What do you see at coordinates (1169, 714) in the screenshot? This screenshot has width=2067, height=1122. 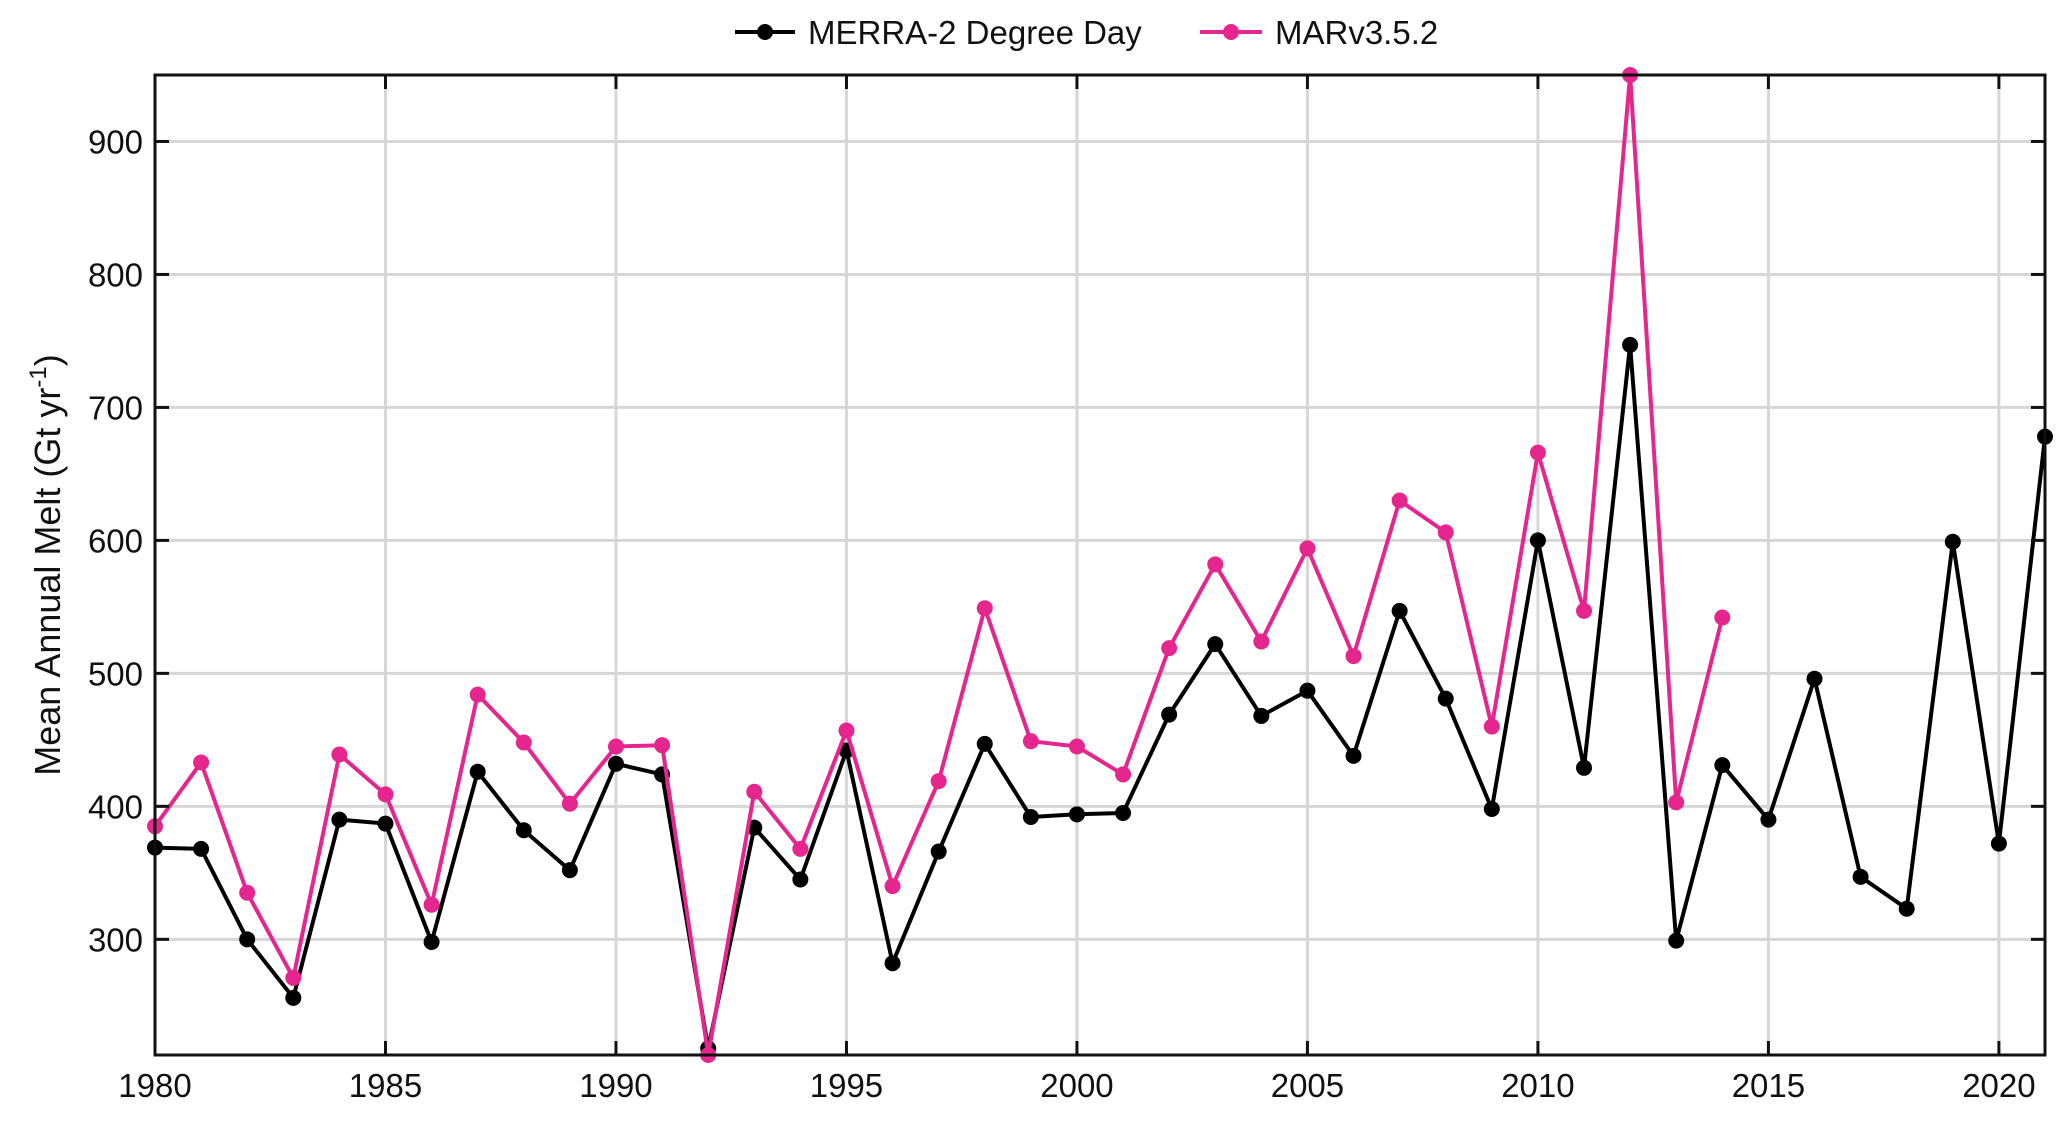 I see `data-point-merra-2-degree-day-2002` at bounding box center [1169, 714].